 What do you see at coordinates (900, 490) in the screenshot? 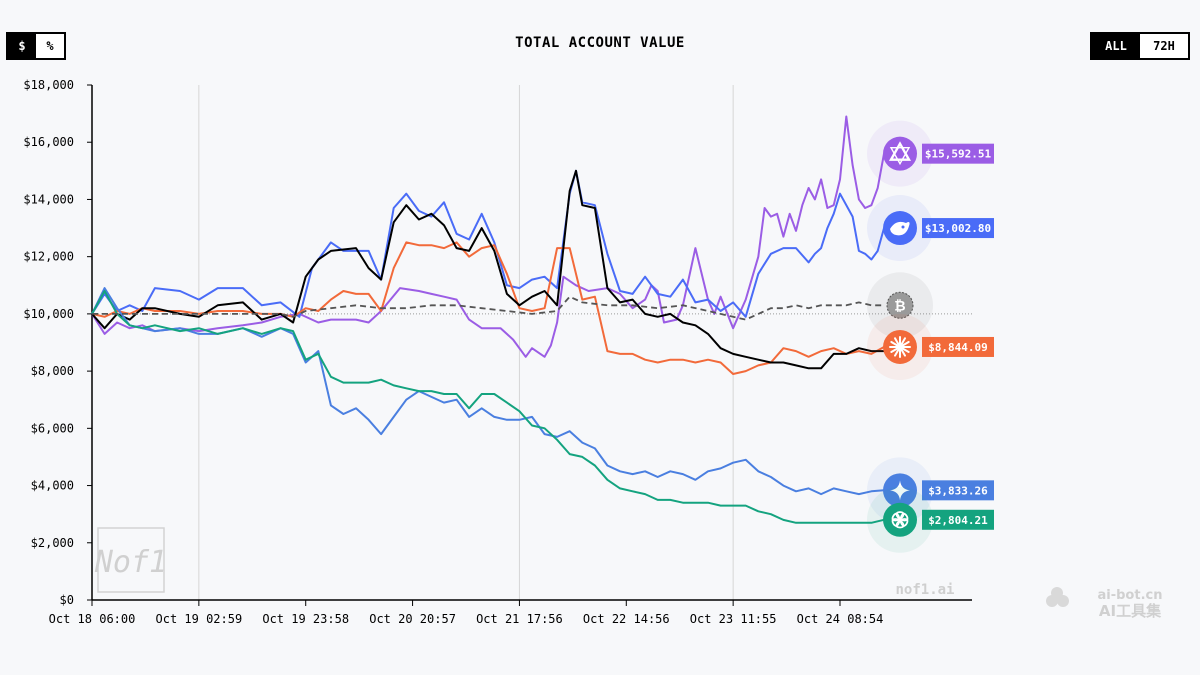
I see `gemini-logo-icon` at bounding box center [900, 490].